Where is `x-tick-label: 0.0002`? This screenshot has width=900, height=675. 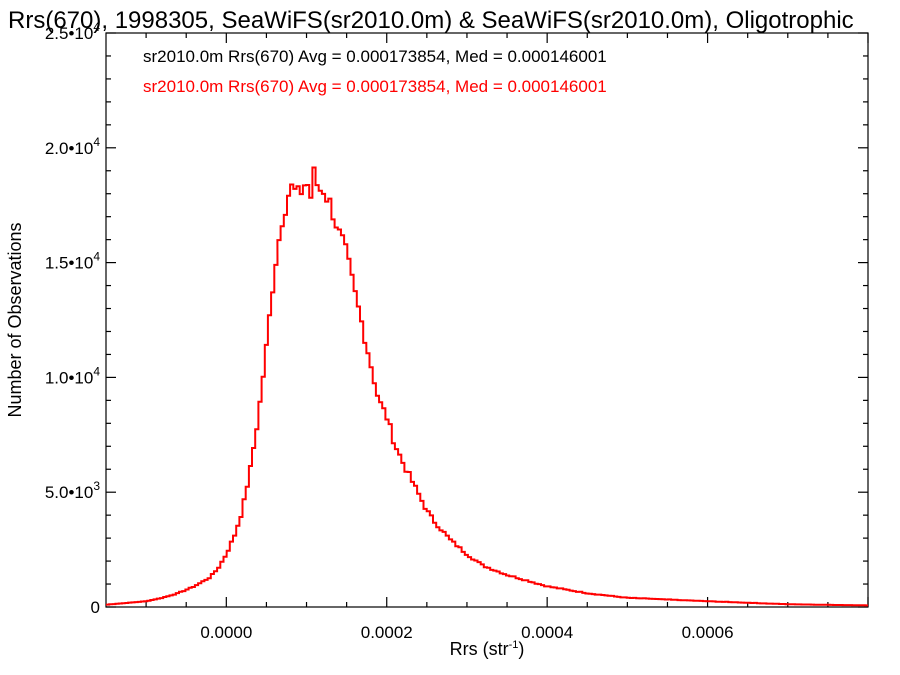 x-tick-label: 0.0002 is located at coordinates (387, 632).